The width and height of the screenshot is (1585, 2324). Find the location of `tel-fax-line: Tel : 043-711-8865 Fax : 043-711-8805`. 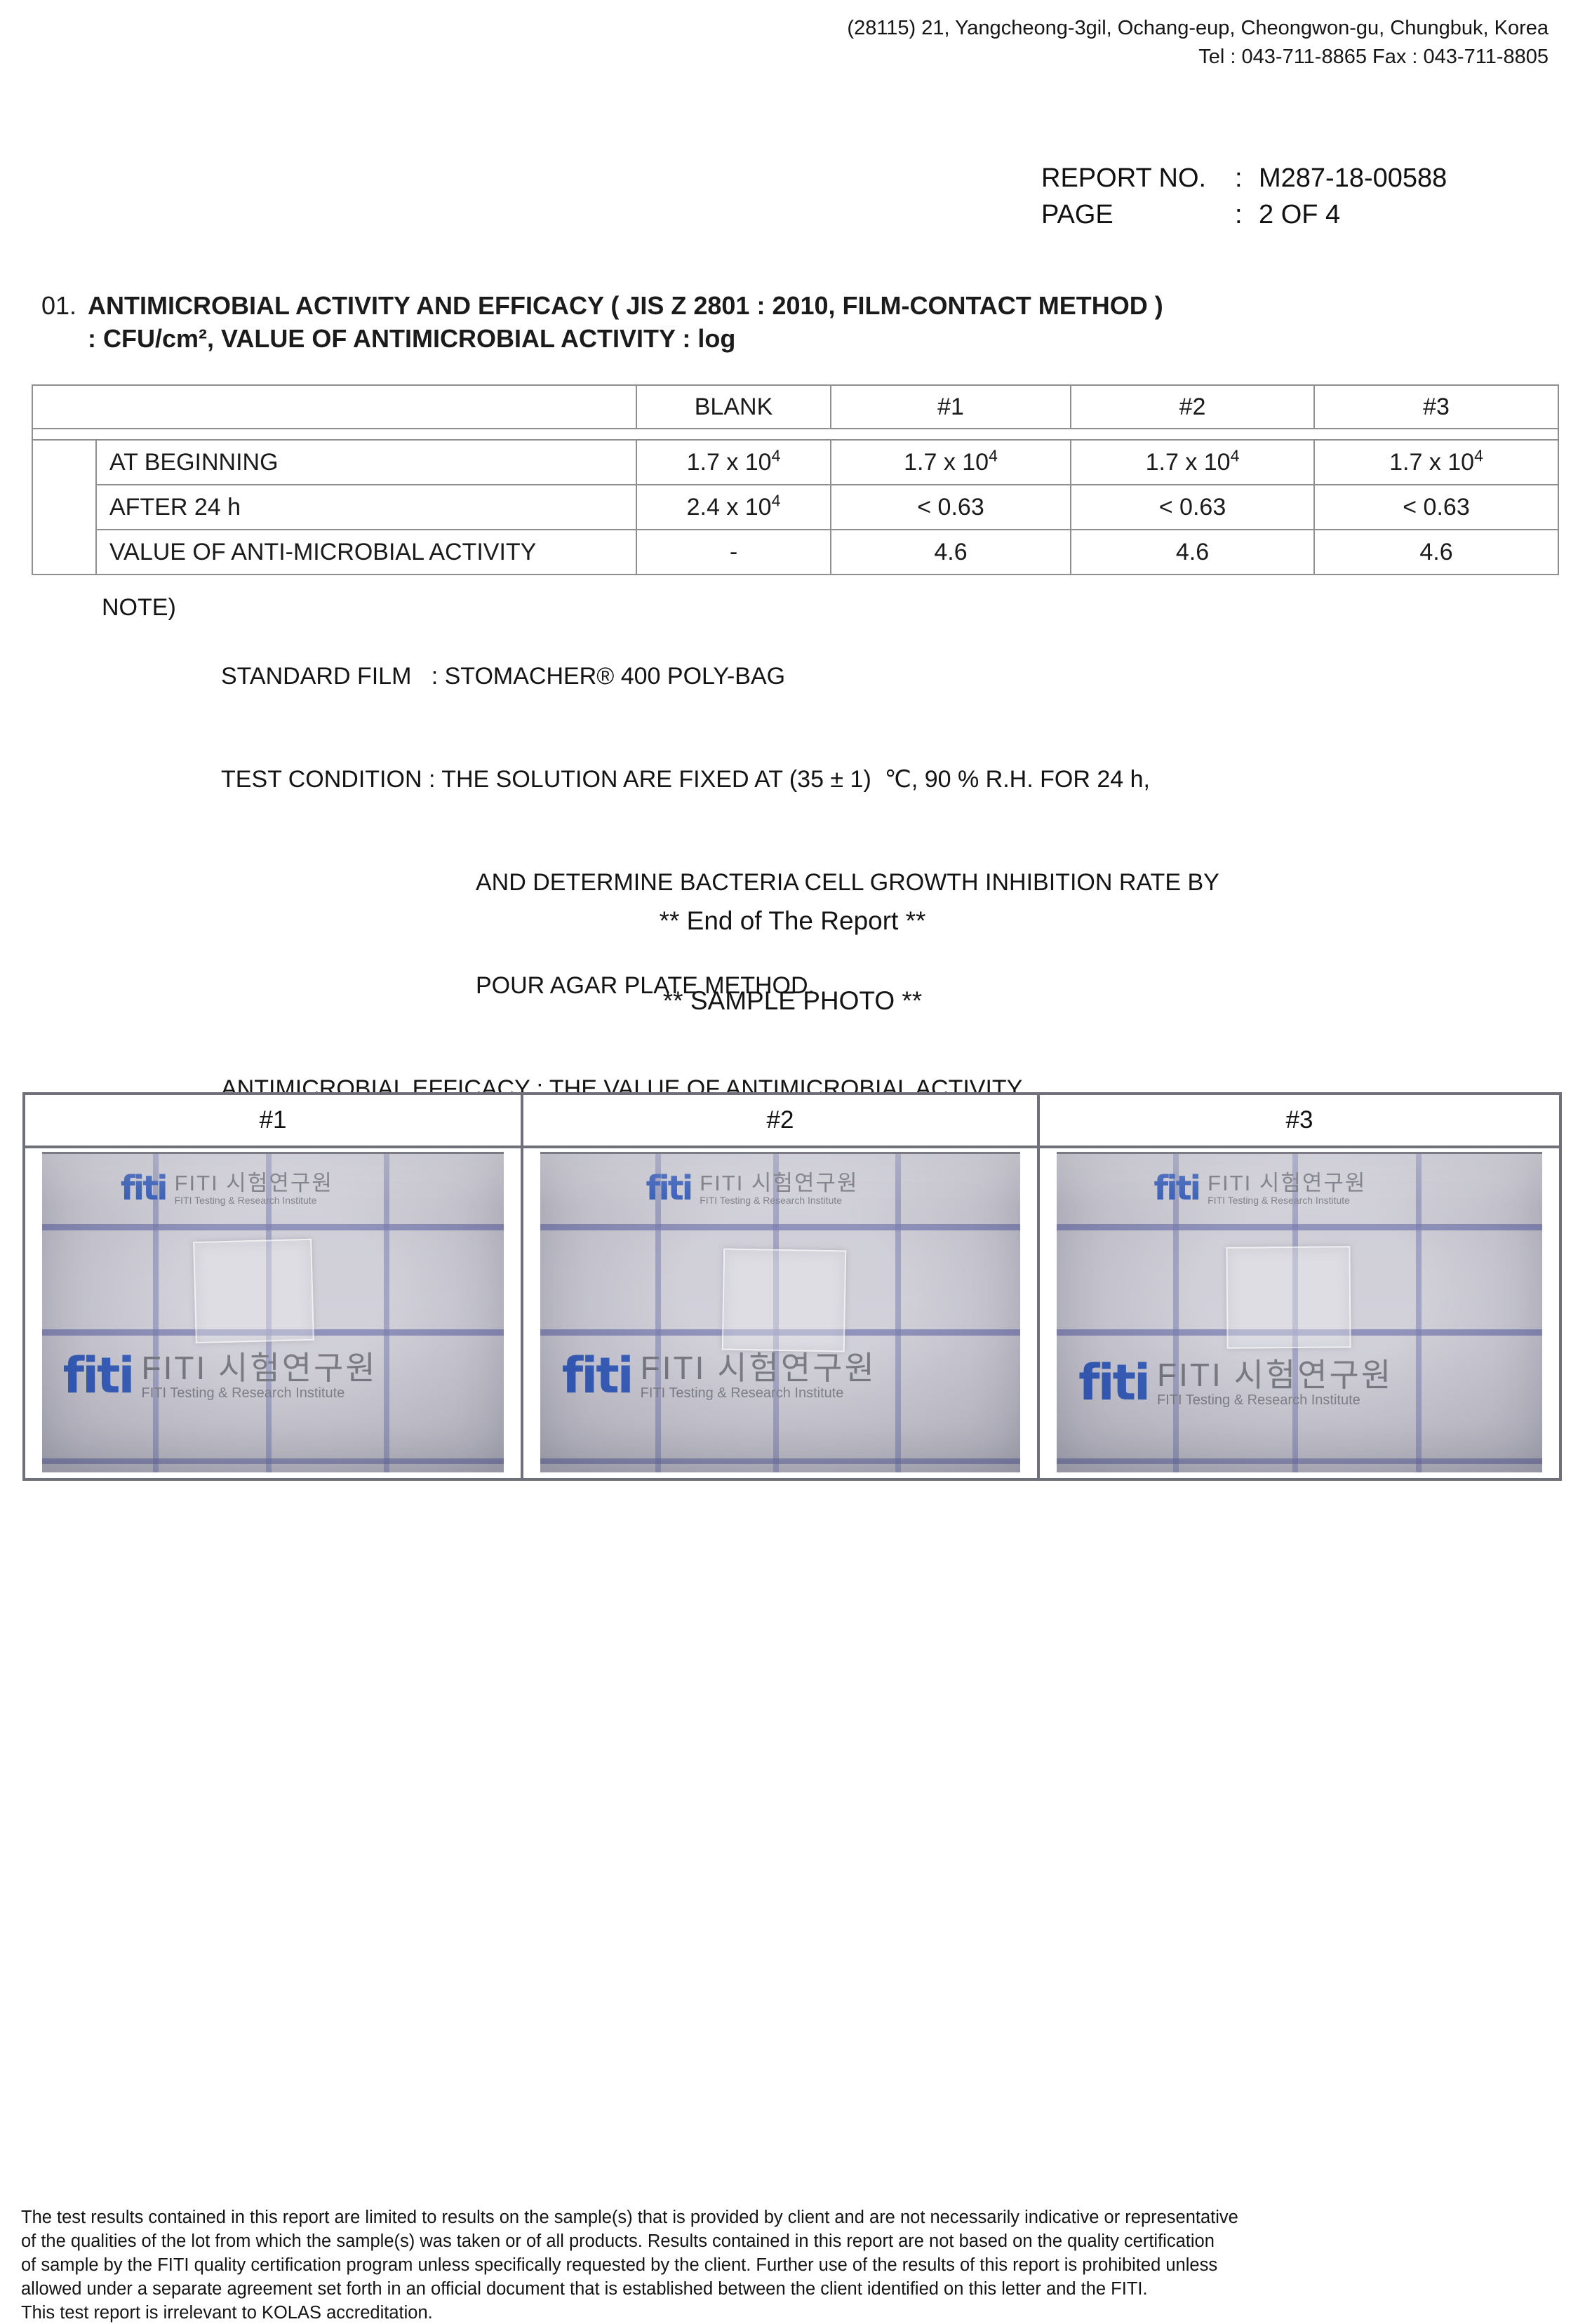

tel-fax-line: Tel : 043-711-8865 Fax : 043-711-8805 is located at coordinates (1373, 57).